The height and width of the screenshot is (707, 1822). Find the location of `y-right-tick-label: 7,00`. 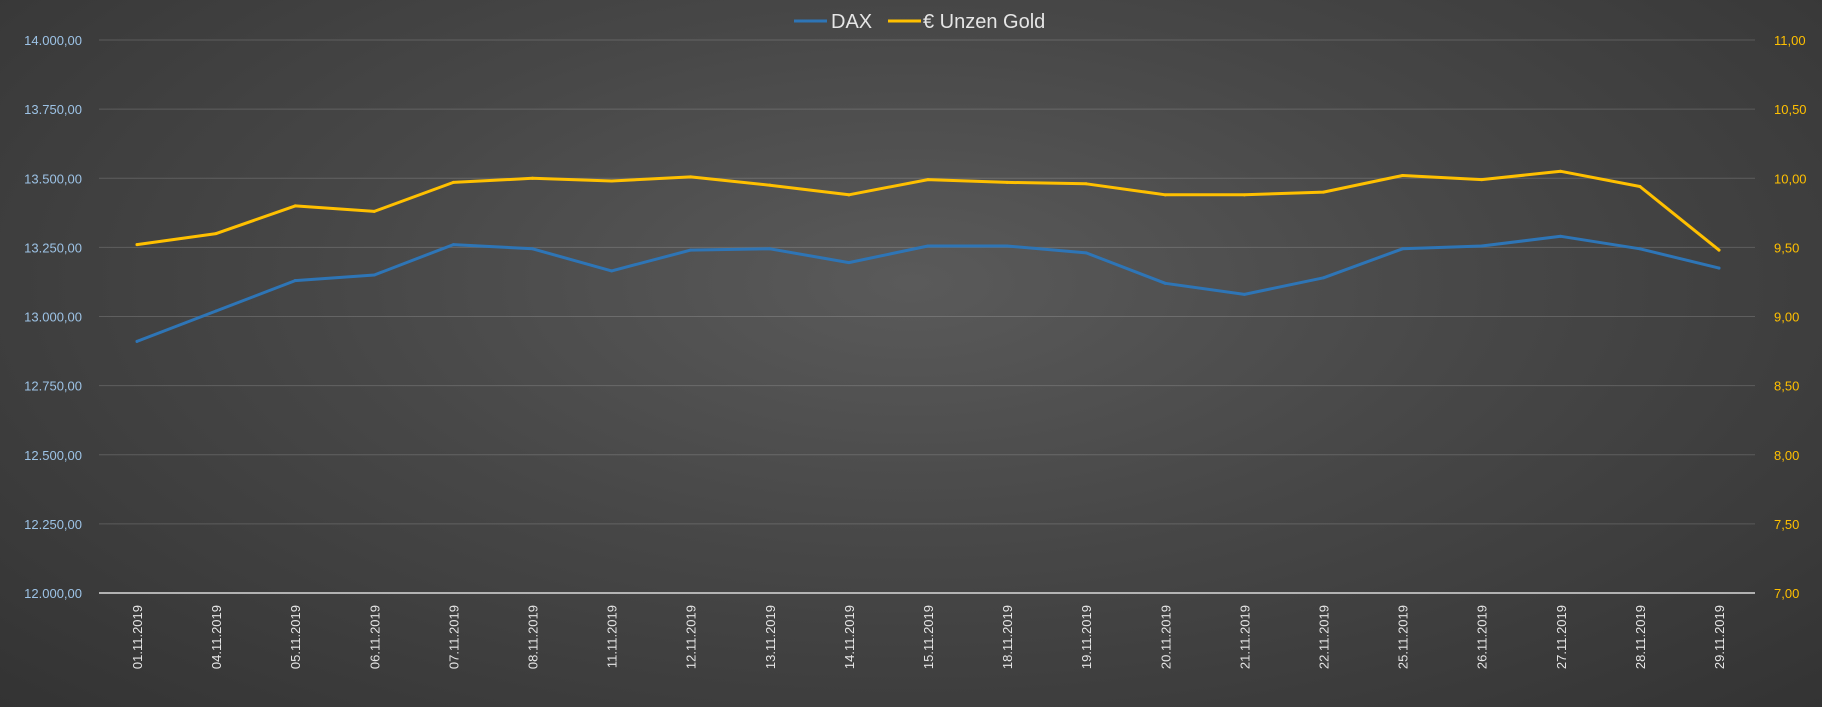

y-right-tick-label: 7,00 is located at coordinates (1786, 593).